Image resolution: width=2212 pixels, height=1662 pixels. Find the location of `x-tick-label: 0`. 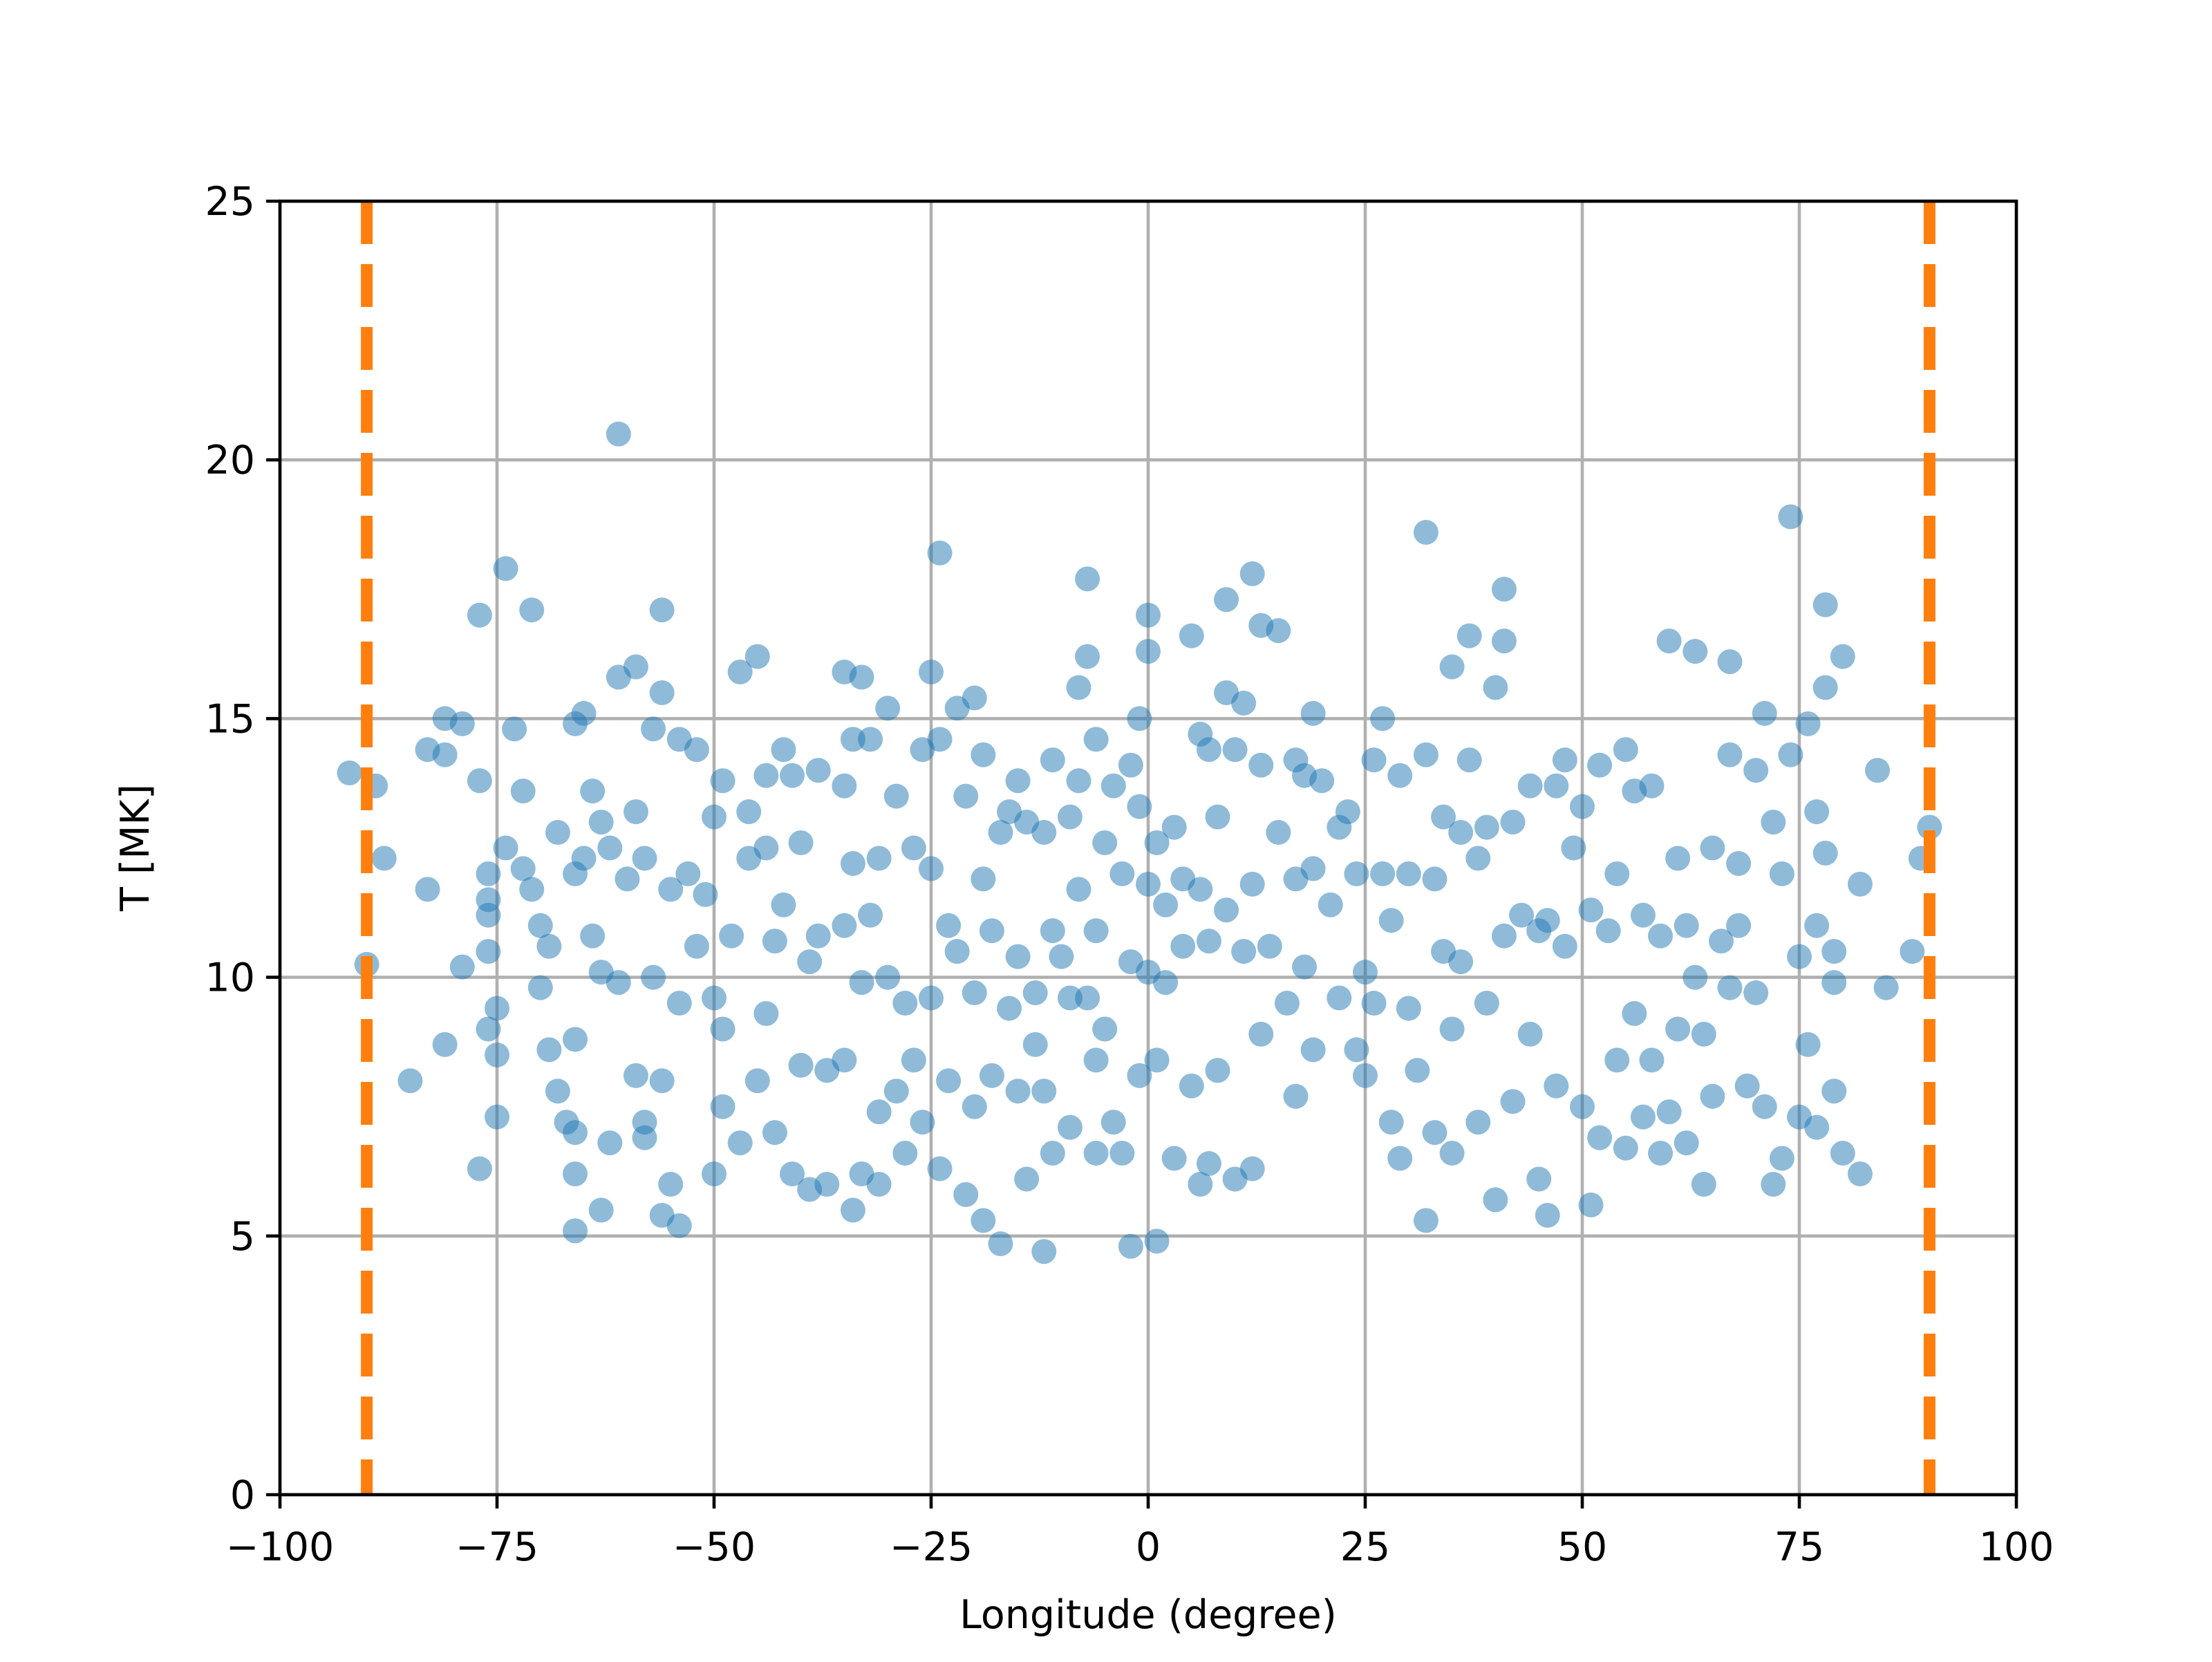

x-tick-label: 0 is located at coordinates (1148, 1547).